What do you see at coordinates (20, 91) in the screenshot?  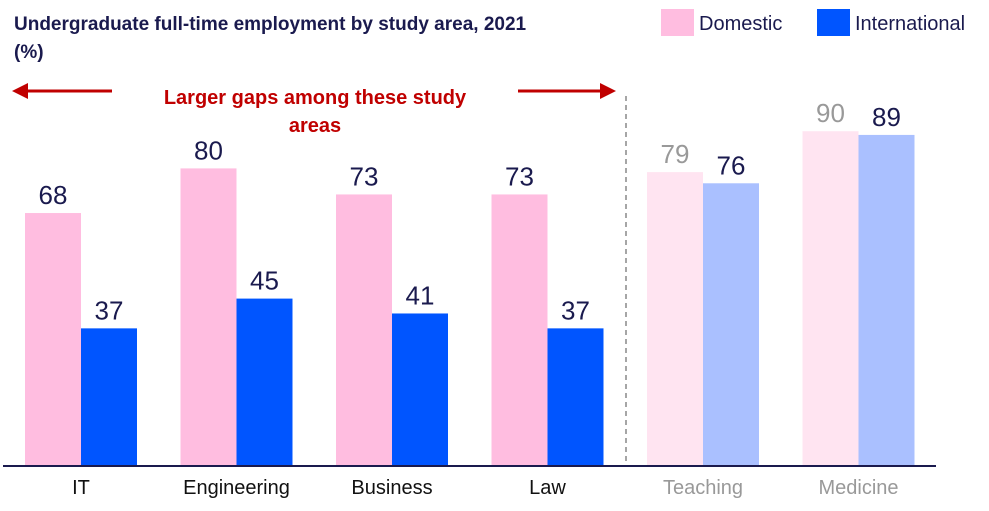 I see `annotation-arrow-left-head` at bounding box center [20, 91].